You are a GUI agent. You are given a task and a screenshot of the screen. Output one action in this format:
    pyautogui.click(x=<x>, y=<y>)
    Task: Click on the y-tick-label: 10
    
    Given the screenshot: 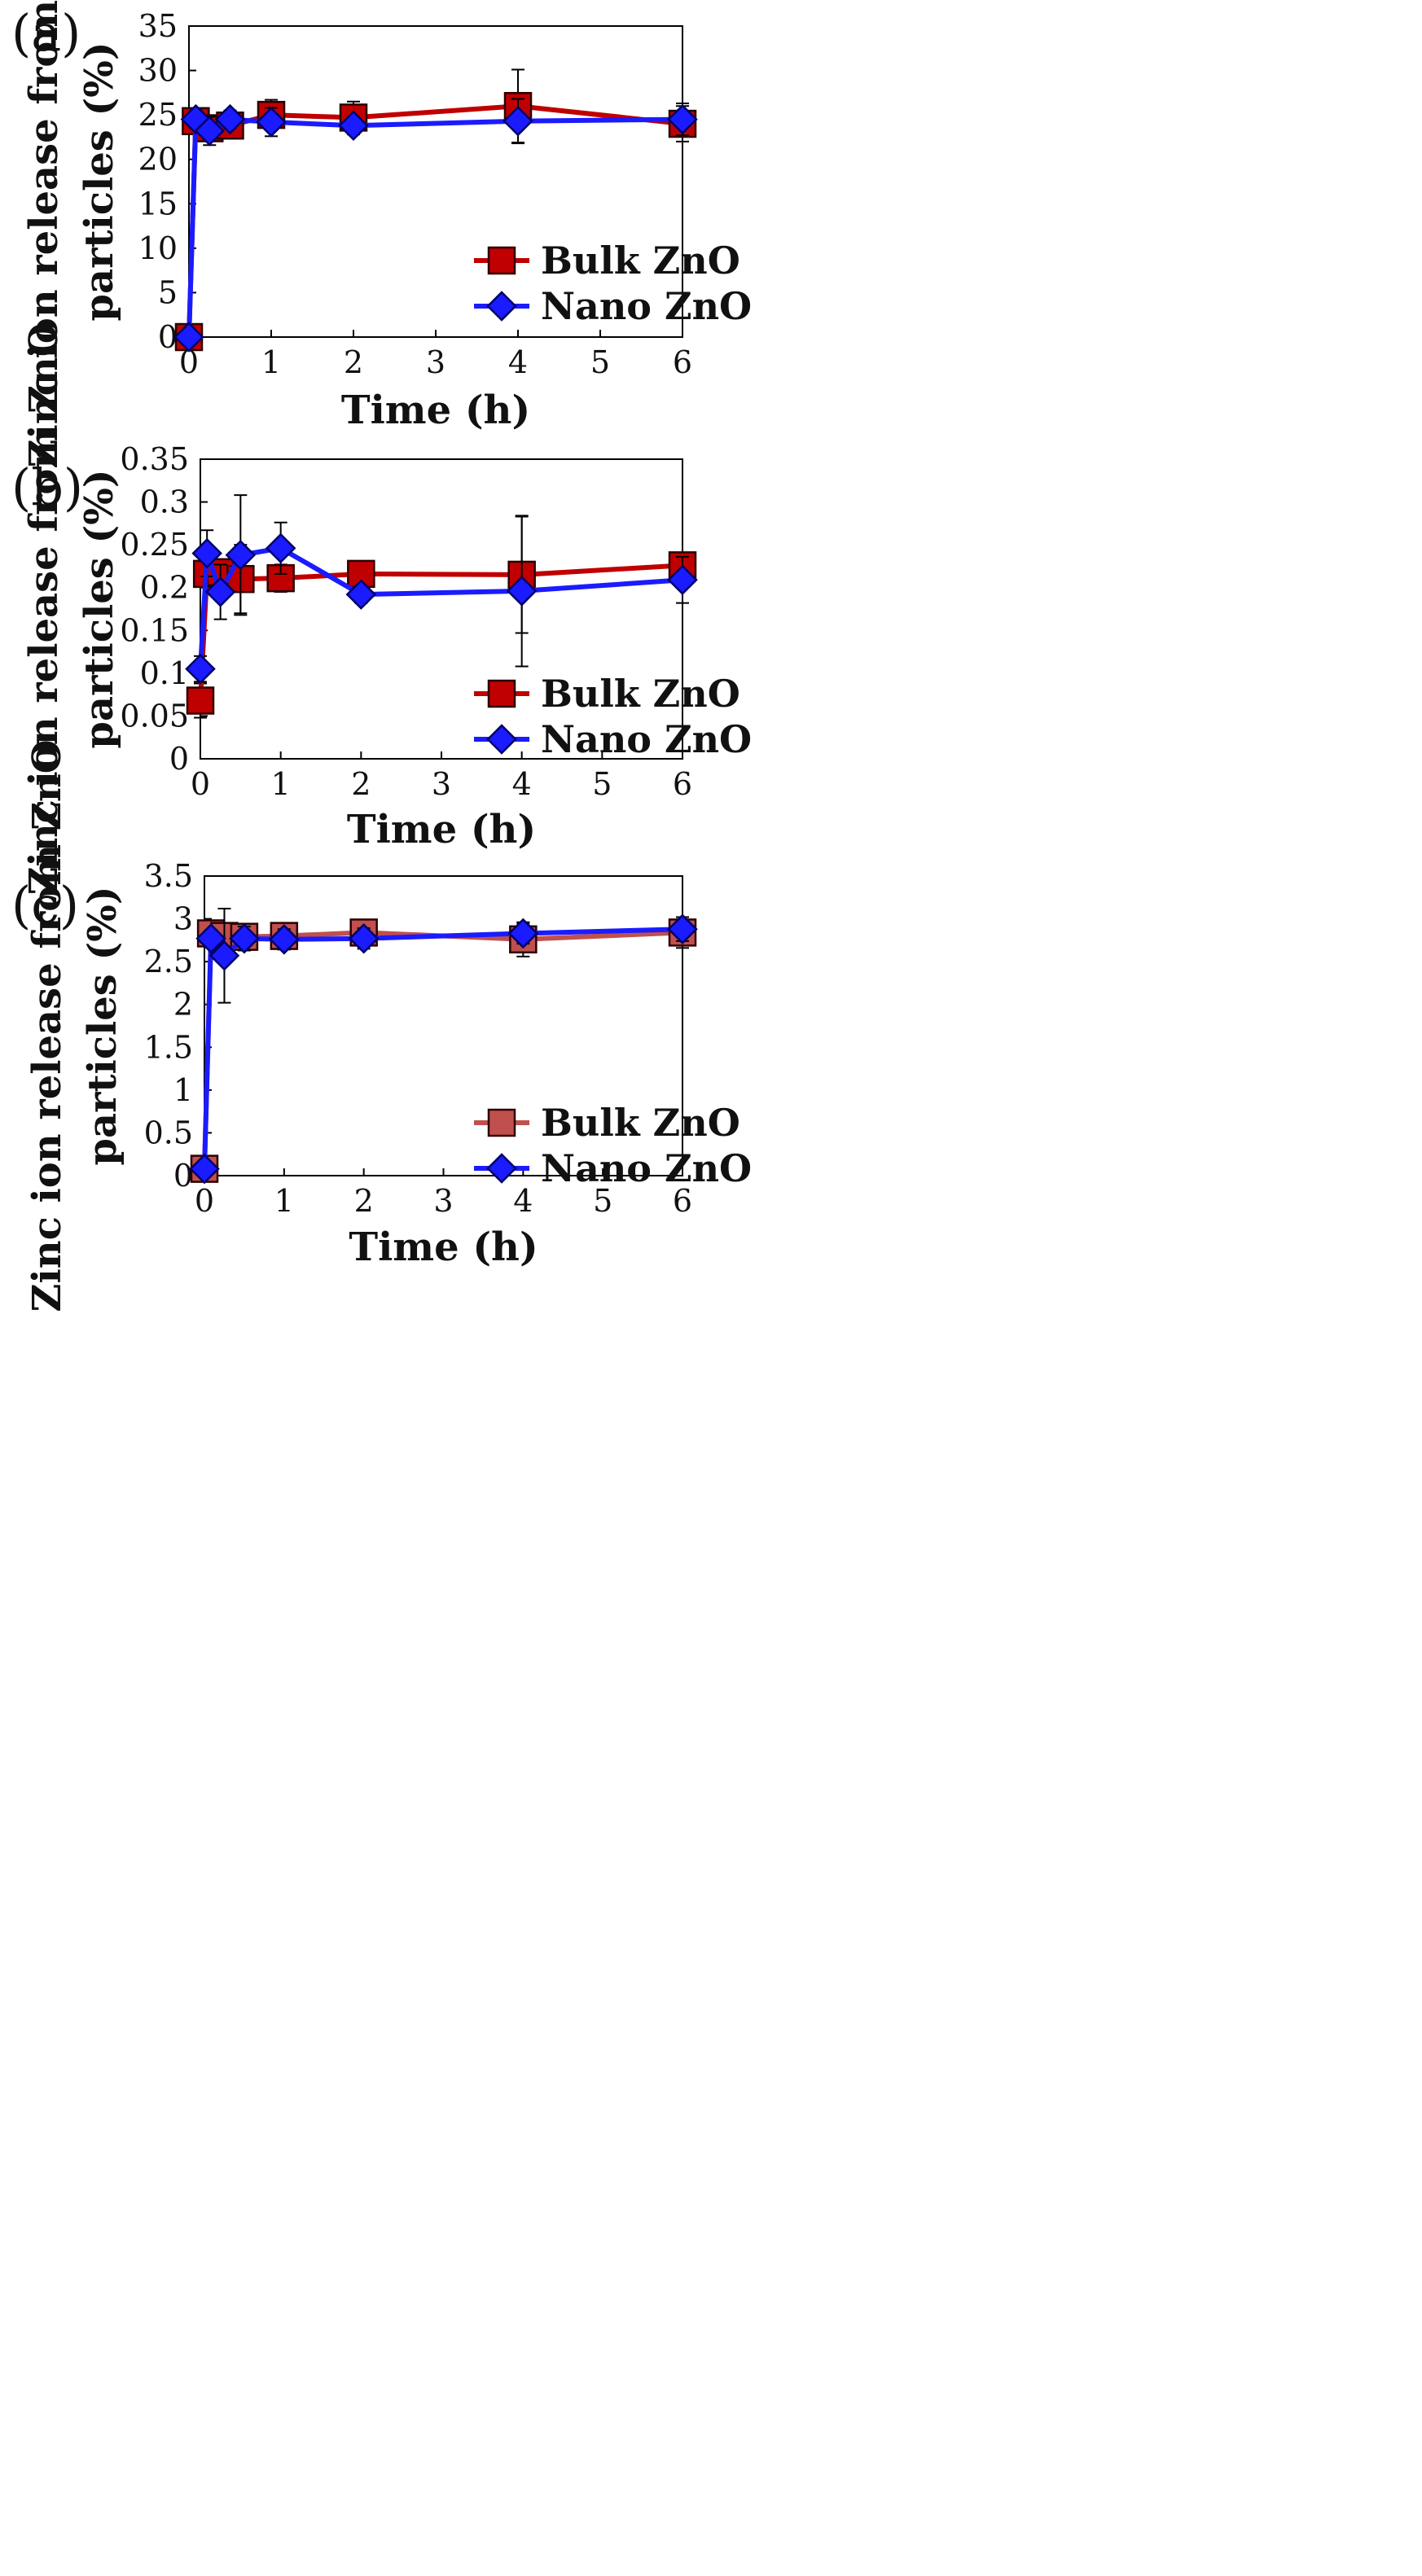 What is the action you would take?
    pyautogui.click(x=158, y=248)
    